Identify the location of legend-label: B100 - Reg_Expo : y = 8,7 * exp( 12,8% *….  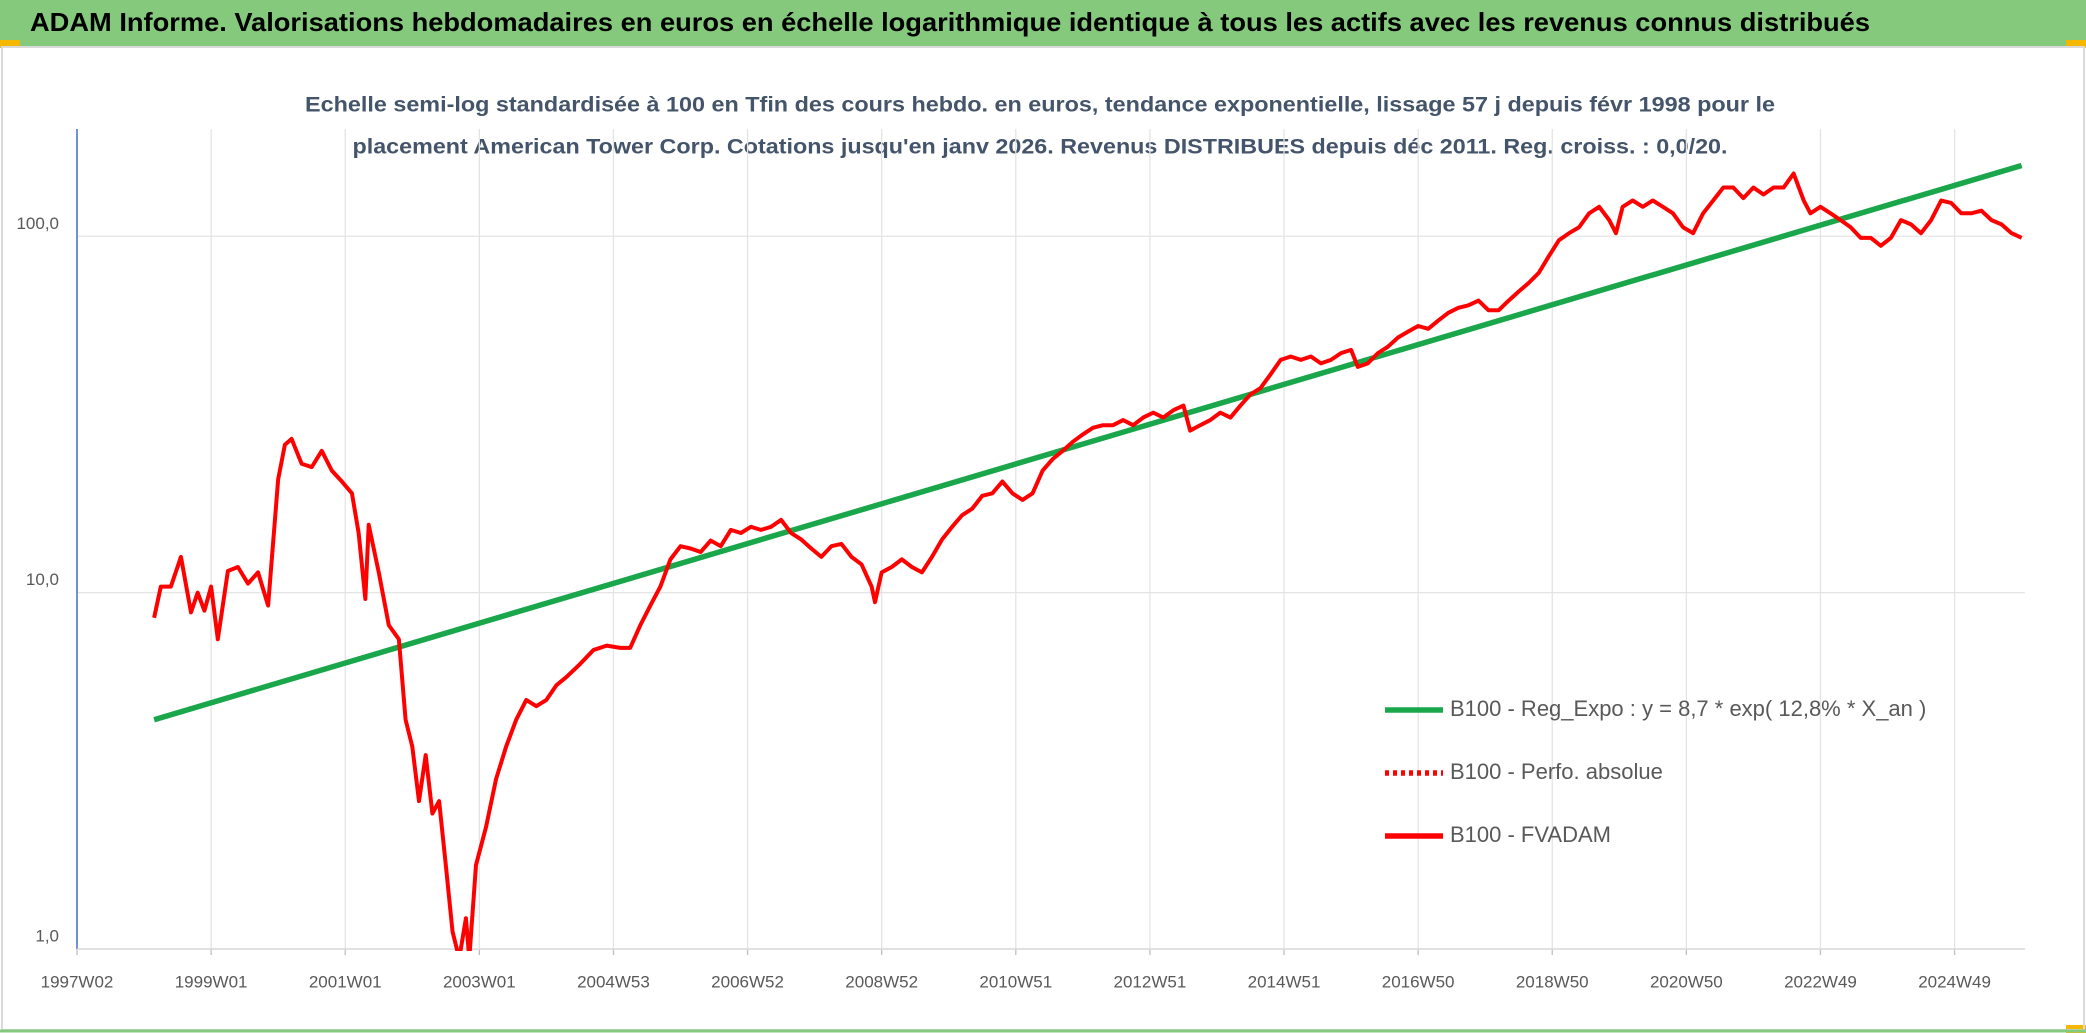
(1688, 708).